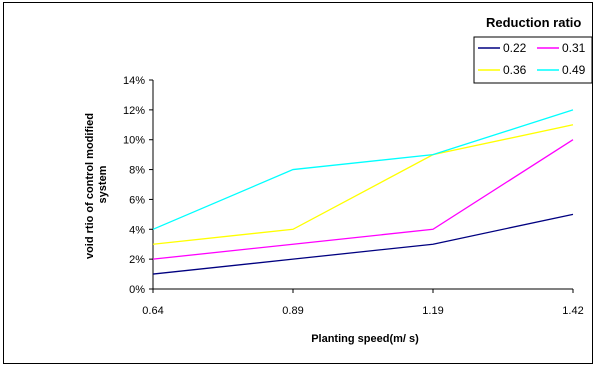  I want to click on y-axis-title-line-2: system, so click(103, 184).